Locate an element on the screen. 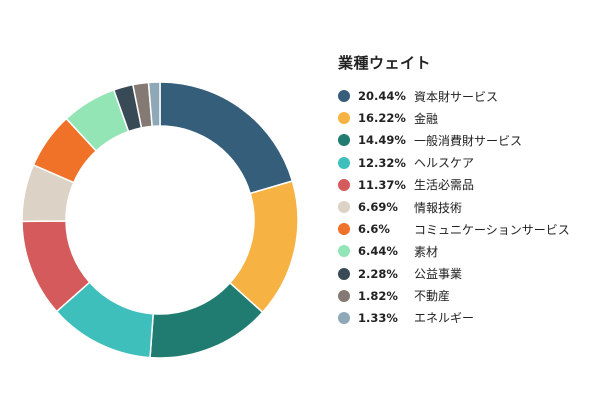  legend-item: 6.69% 情報技術 is located at coordinates (468, 207).